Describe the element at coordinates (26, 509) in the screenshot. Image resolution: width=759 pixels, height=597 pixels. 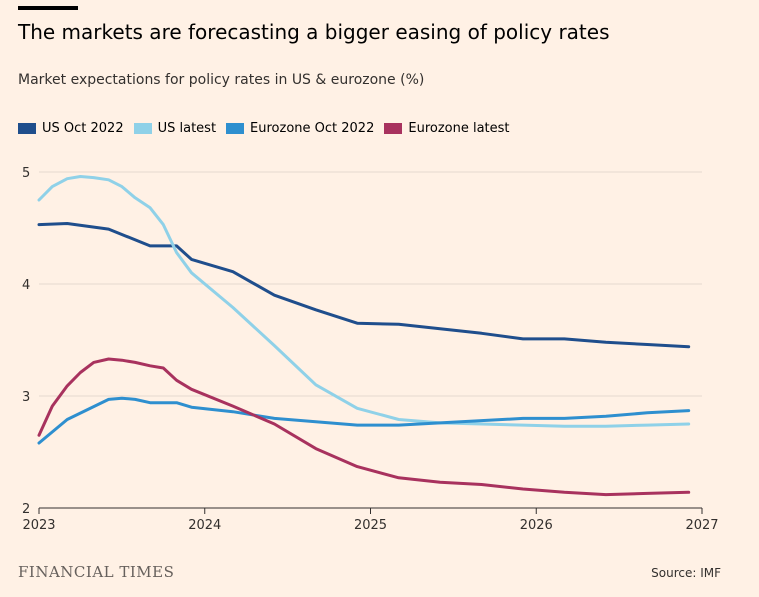
I see `y-tick-label: 2` at that location.